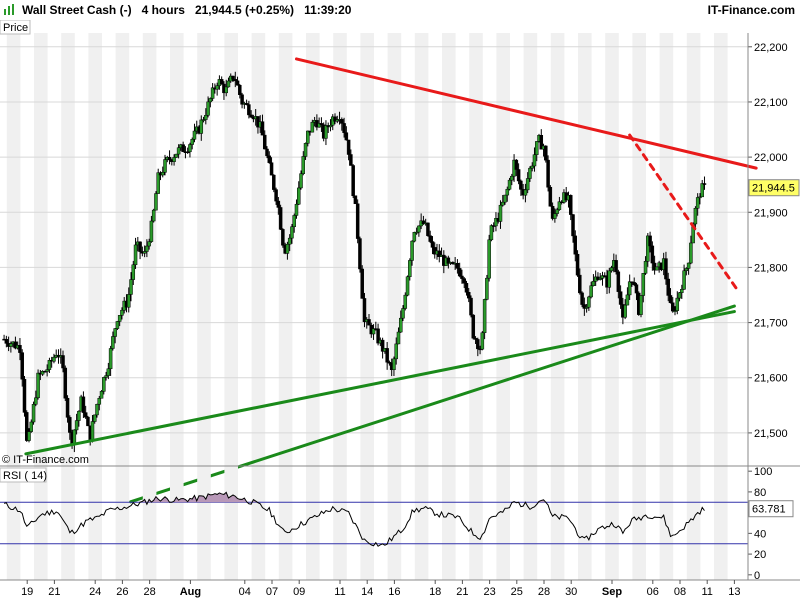  I want to click on trendline, so click(526, 113).